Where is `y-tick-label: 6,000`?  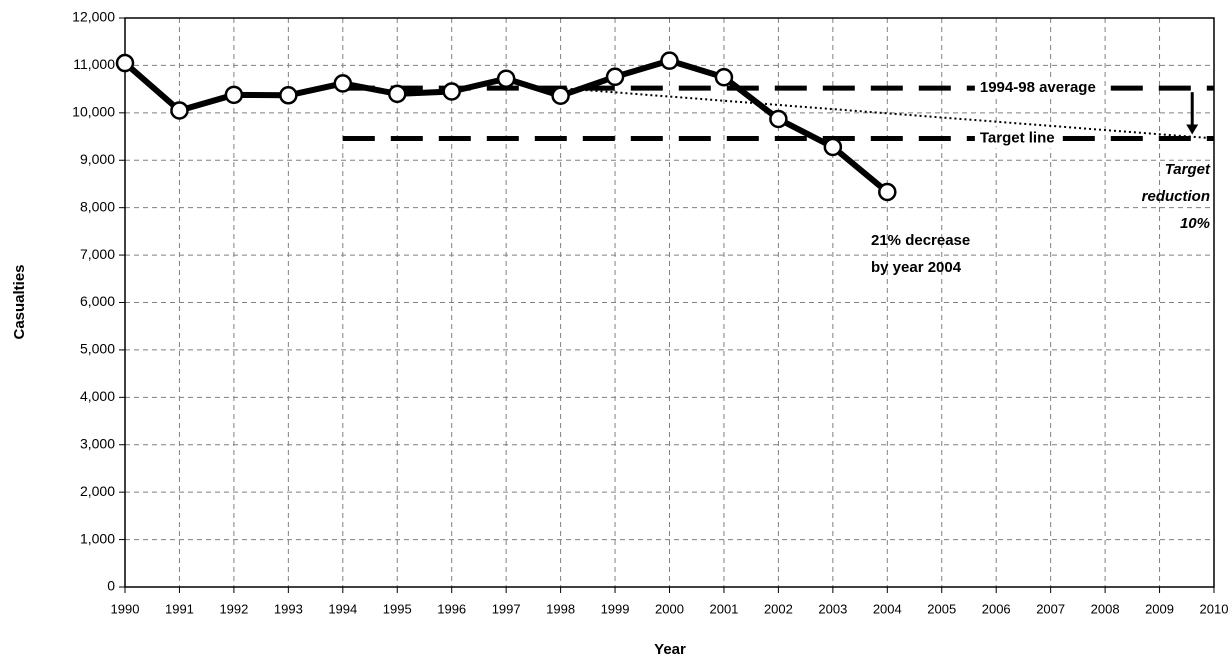
y-tick-label: 6,000 is located at coordinates (97, 301).